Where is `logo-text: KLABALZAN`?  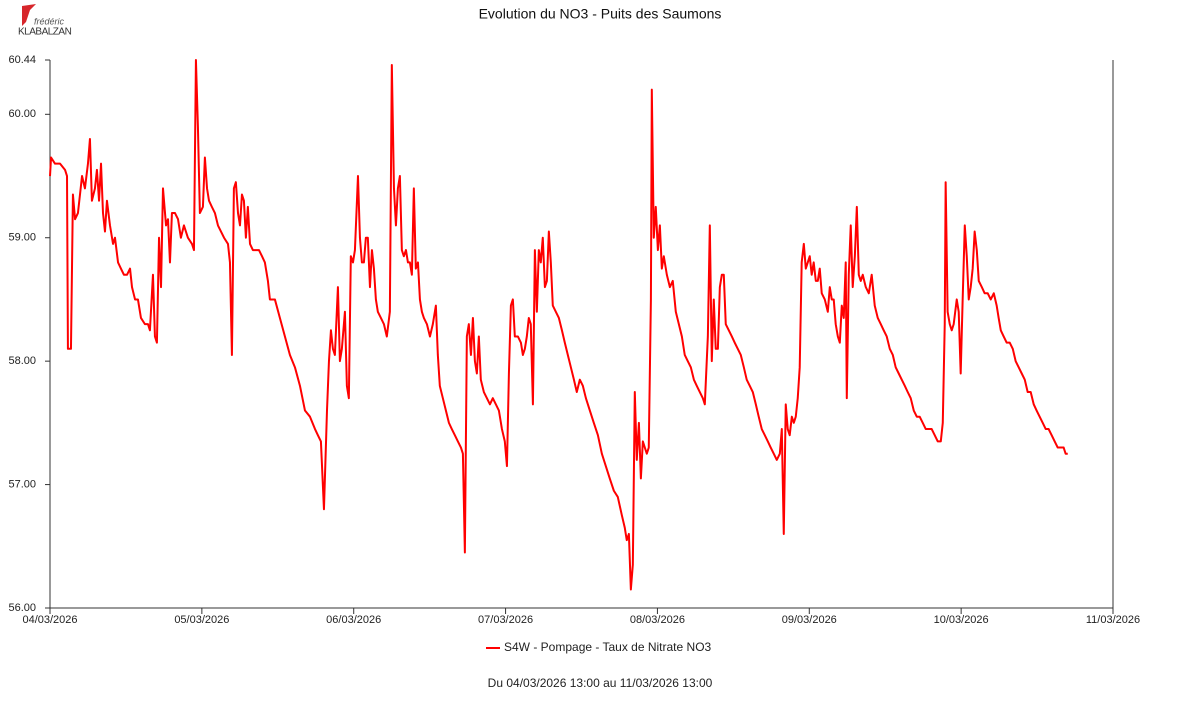 logo-text: KLABALZAN is located at coordinates (45, 32).